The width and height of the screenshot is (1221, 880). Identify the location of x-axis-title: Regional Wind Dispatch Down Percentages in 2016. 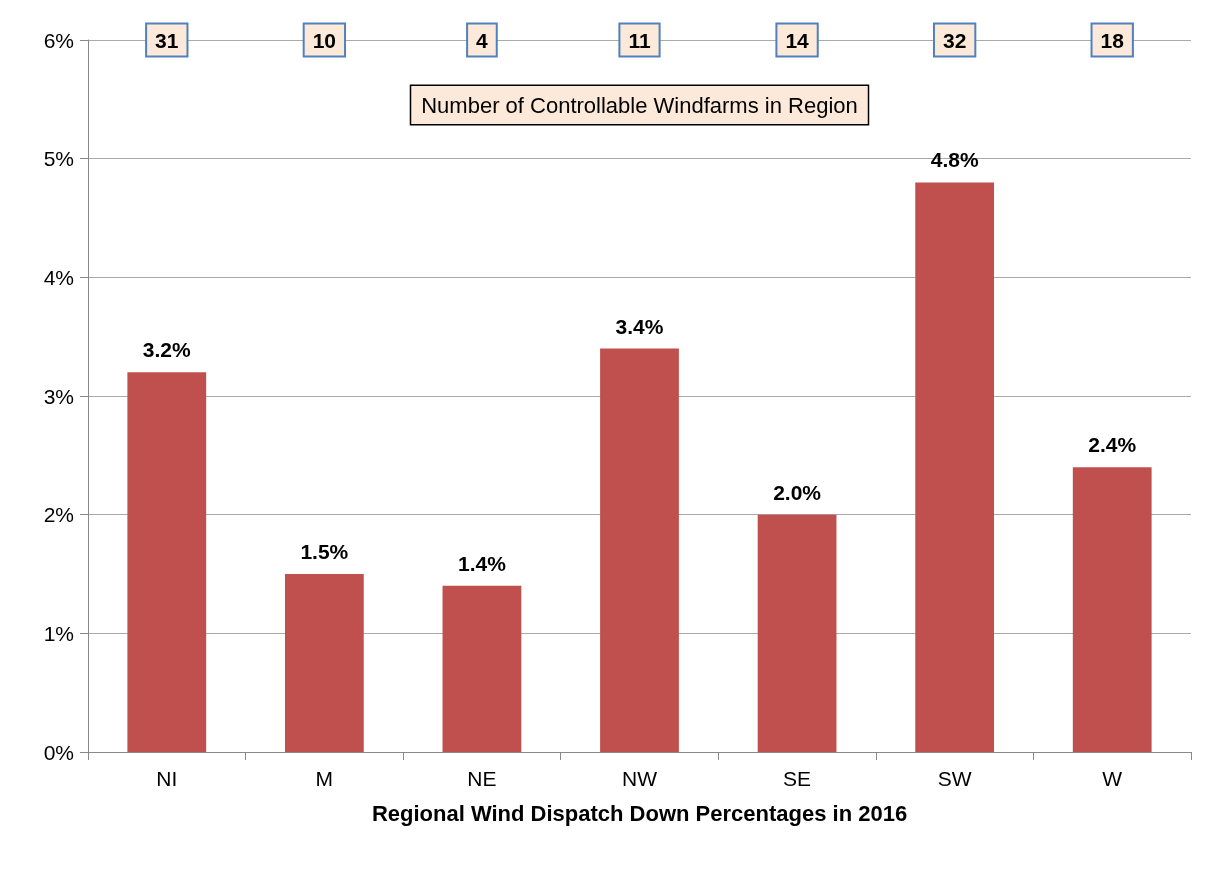
(639, 813).